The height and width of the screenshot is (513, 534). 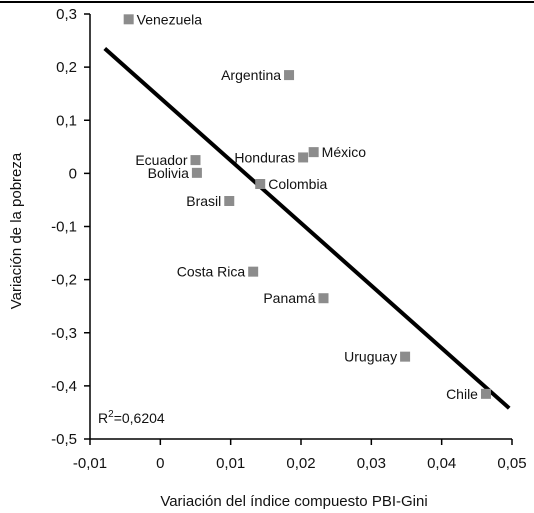 I want to click on y-tick-label: -0,1, so click(x=64, y=227).